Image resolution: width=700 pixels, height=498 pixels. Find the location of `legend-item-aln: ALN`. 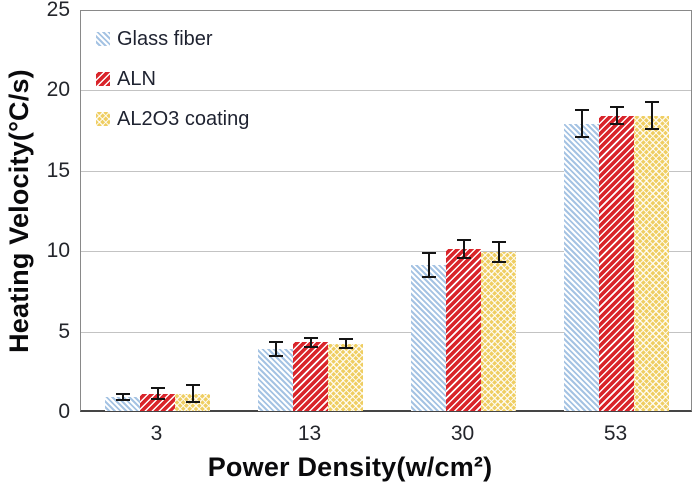

legend-item-aln: ALN is located at coordinates (172, 79).